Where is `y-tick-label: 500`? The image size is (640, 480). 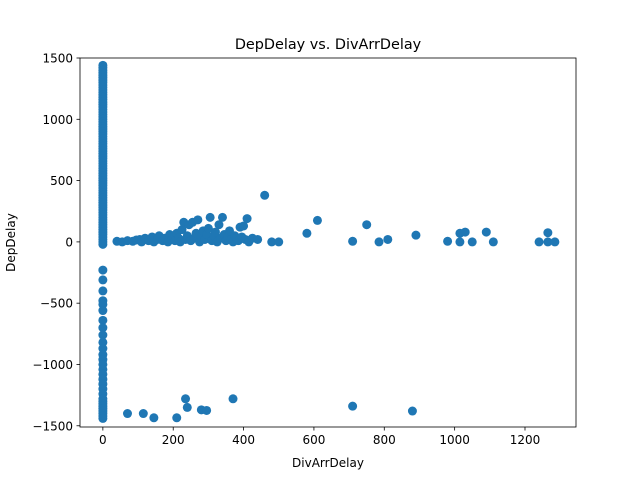
y-tick-label: 500 is located at coordinates (61, 181).